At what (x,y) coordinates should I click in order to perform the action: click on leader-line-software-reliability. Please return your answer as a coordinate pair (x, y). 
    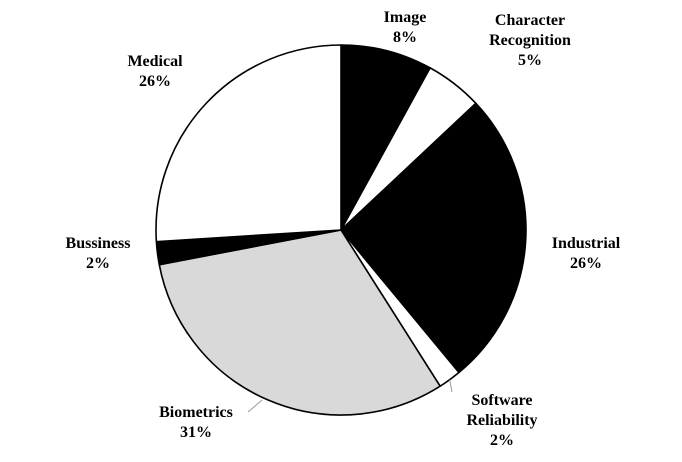
    Looking at the image, I should click on (451, 386).